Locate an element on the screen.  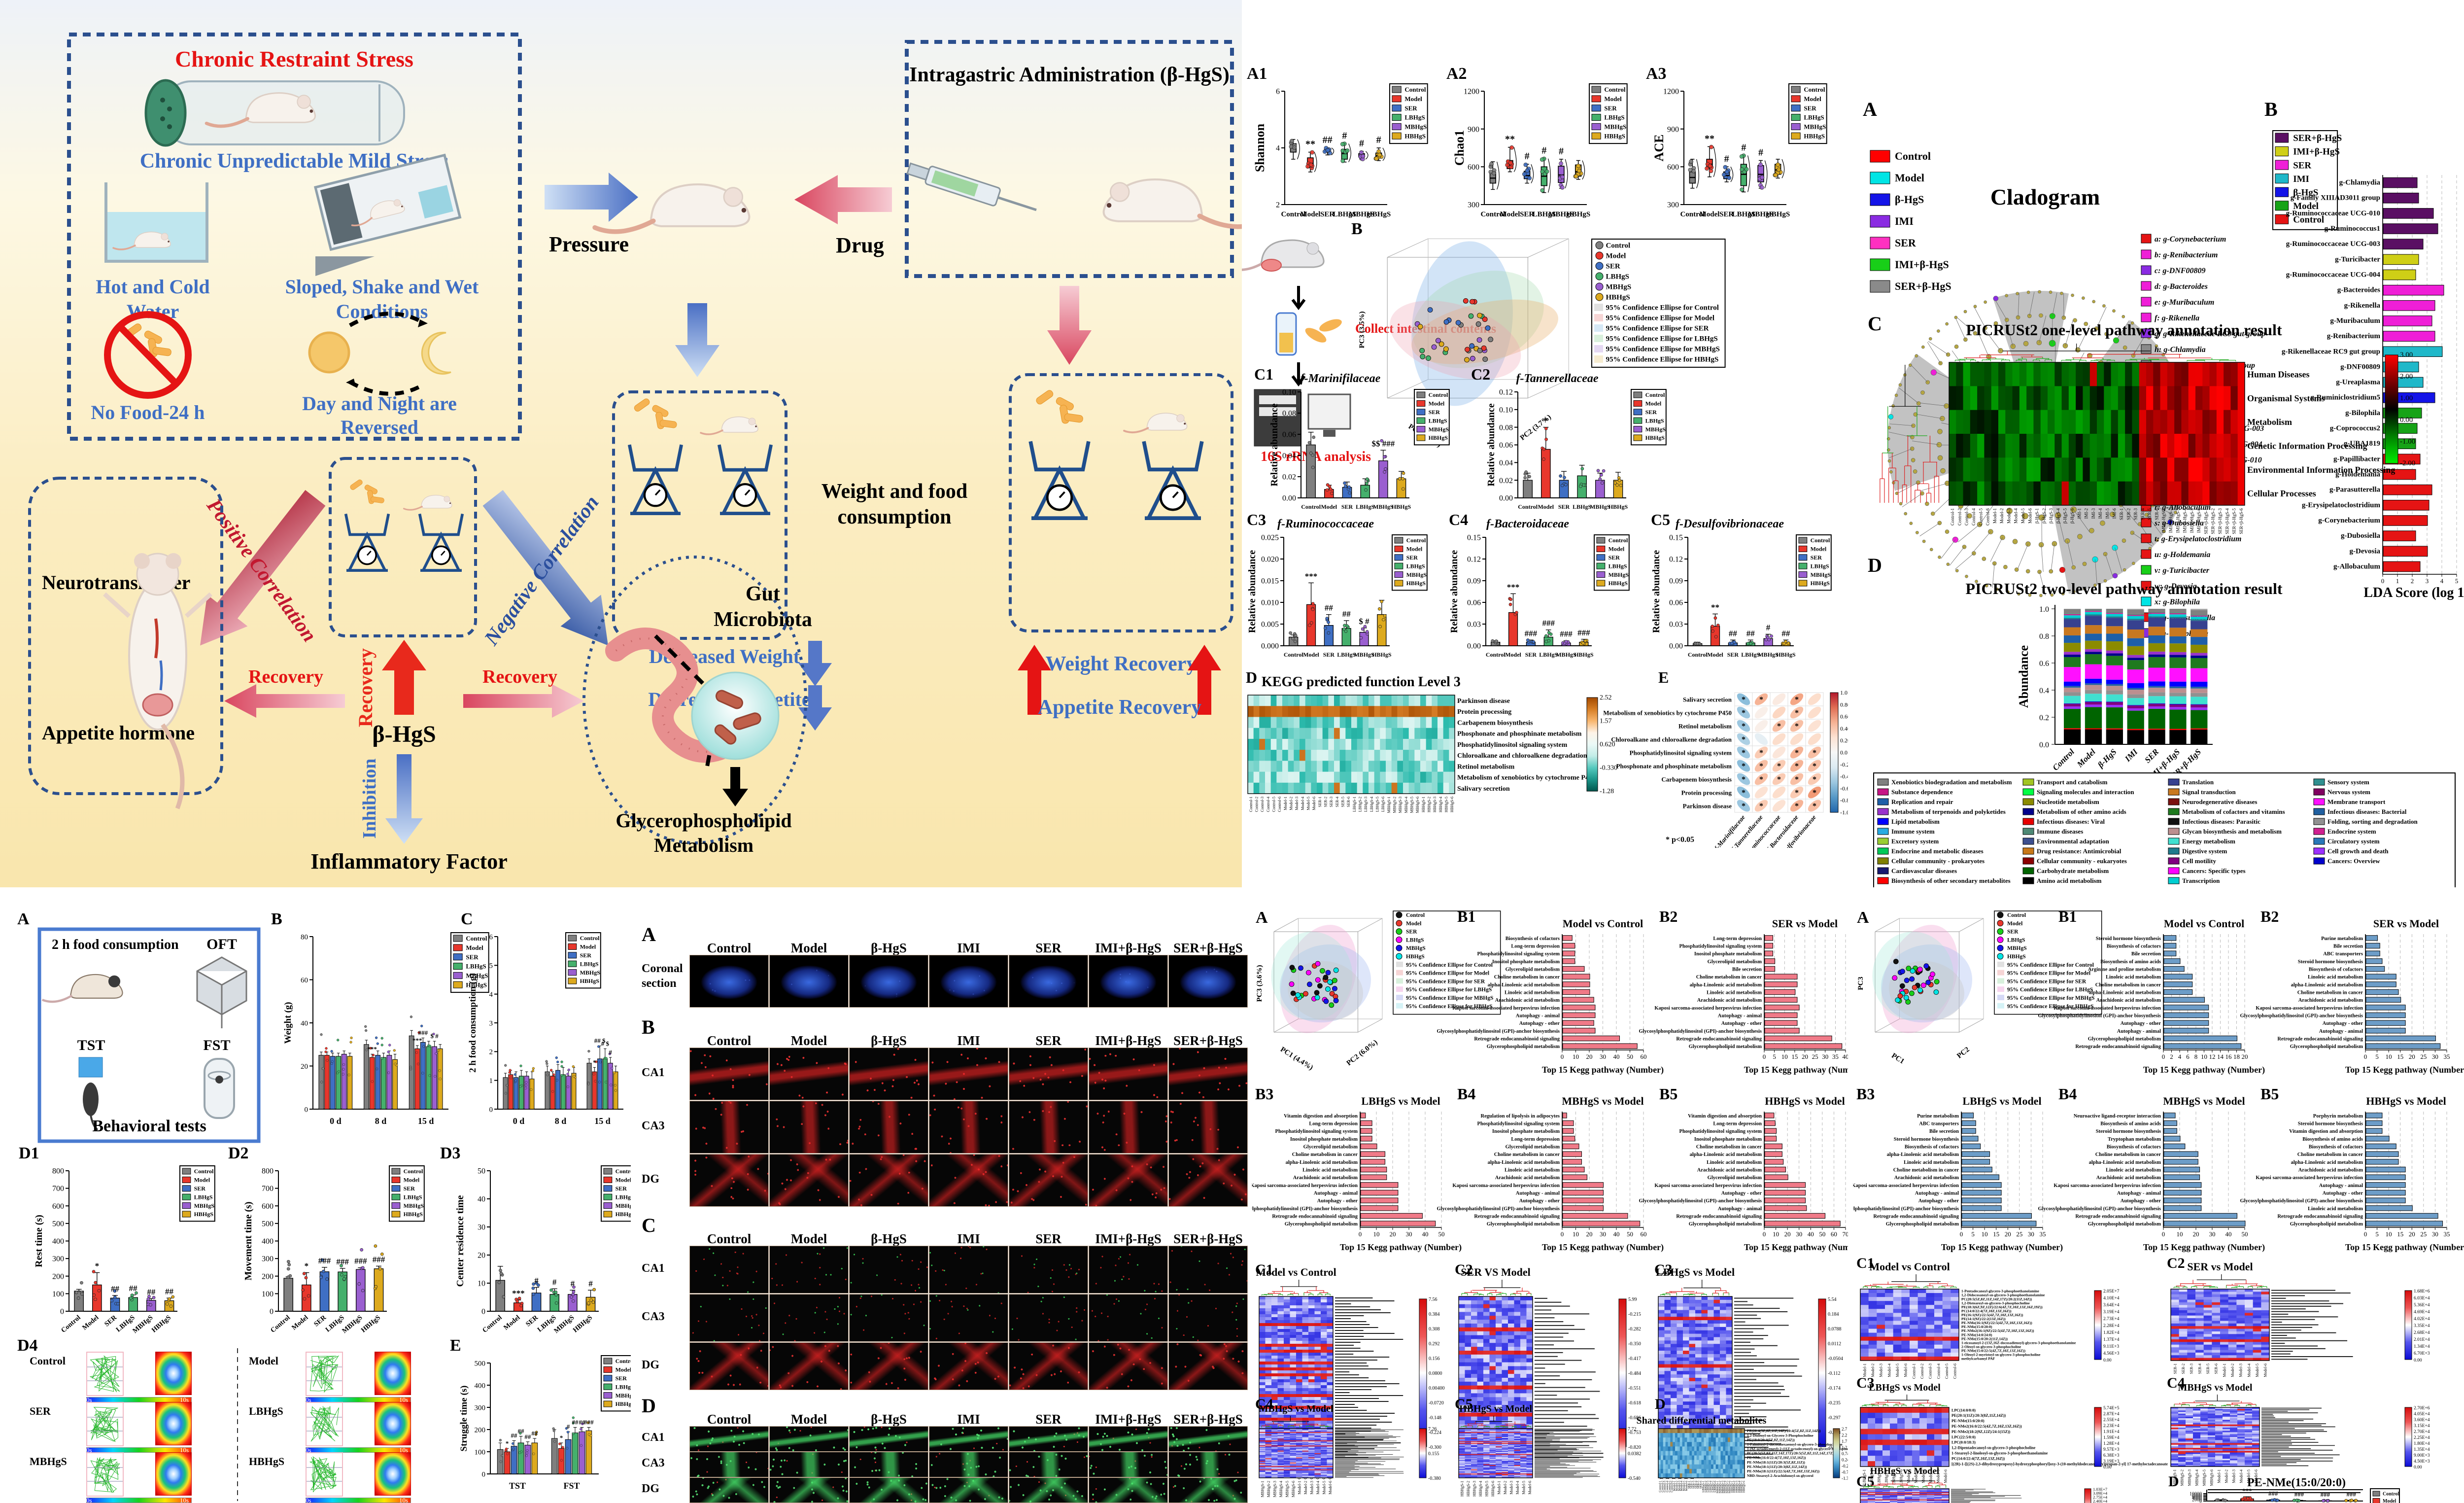
svg-text: 0.10 is located at coordinates (1289, 393).